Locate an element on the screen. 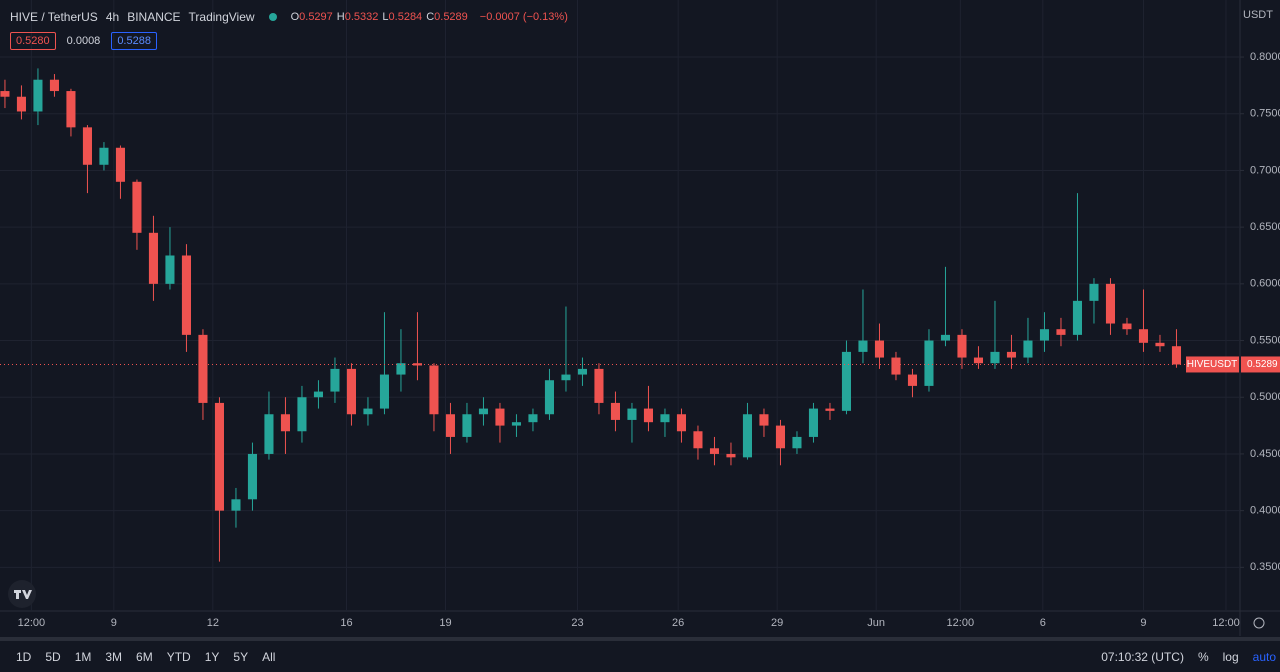  ohlc-item: L0.5284 is located at coordinates (402, 17).